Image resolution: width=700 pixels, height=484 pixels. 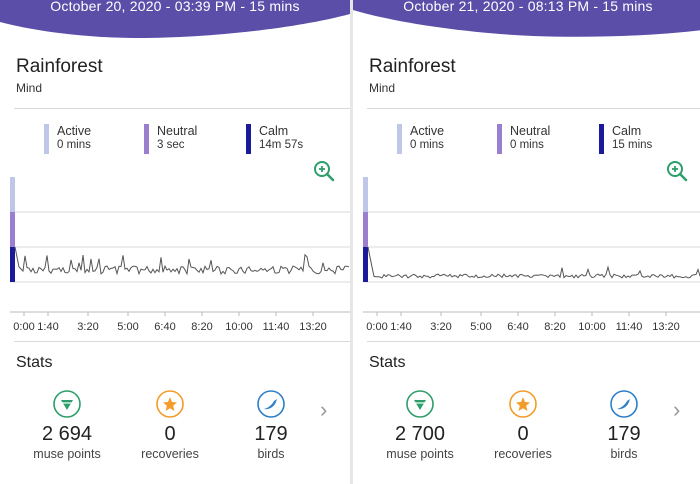 I want to click on legend-neutral-value: 3 sec, so click(x=171, y=145).